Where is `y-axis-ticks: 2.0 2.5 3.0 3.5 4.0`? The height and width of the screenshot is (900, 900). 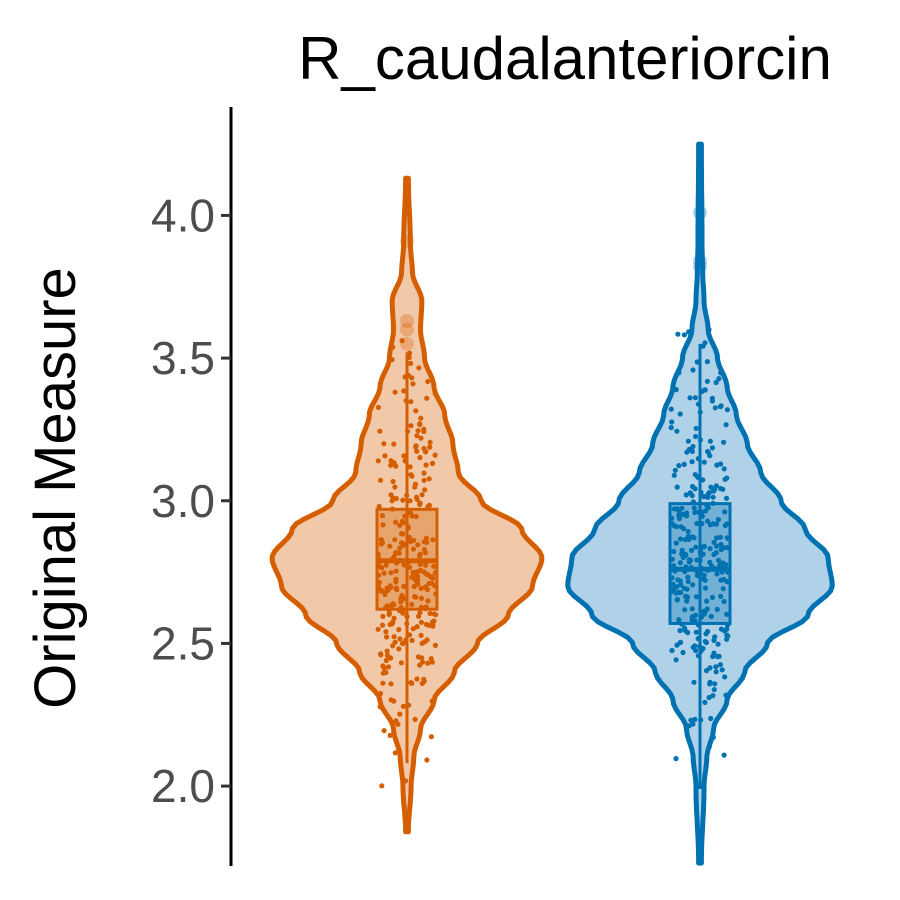 y-axis-ticks: 2.0 2.5 3.0 3.5 4.0 is located at coordinates (191, 500).